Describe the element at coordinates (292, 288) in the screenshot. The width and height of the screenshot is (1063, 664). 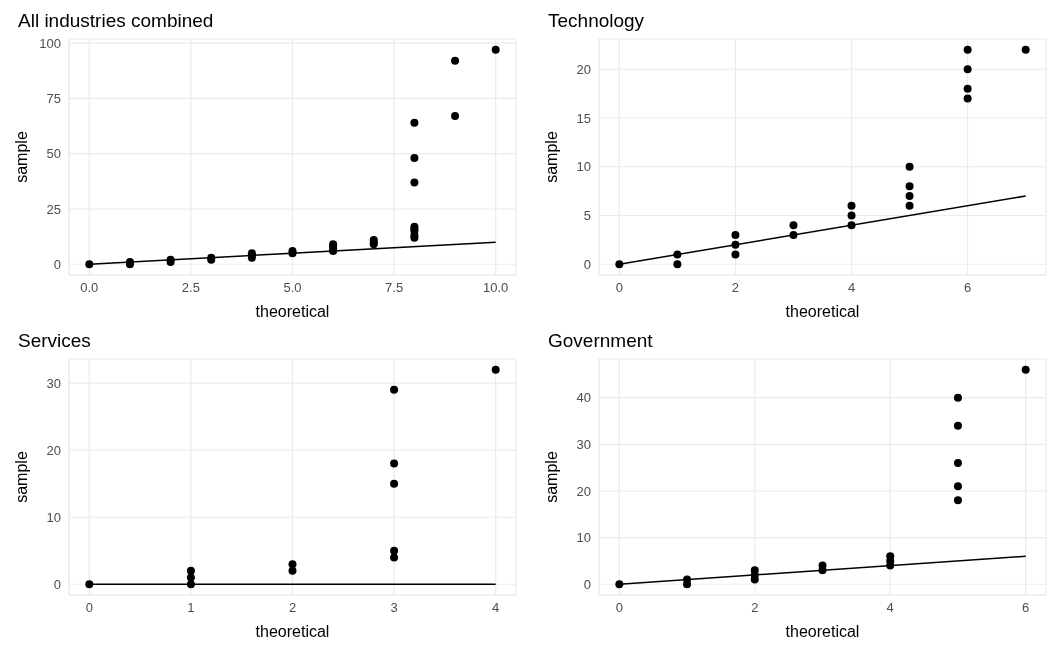
I see `x-tick-label: 5.0` at that location.